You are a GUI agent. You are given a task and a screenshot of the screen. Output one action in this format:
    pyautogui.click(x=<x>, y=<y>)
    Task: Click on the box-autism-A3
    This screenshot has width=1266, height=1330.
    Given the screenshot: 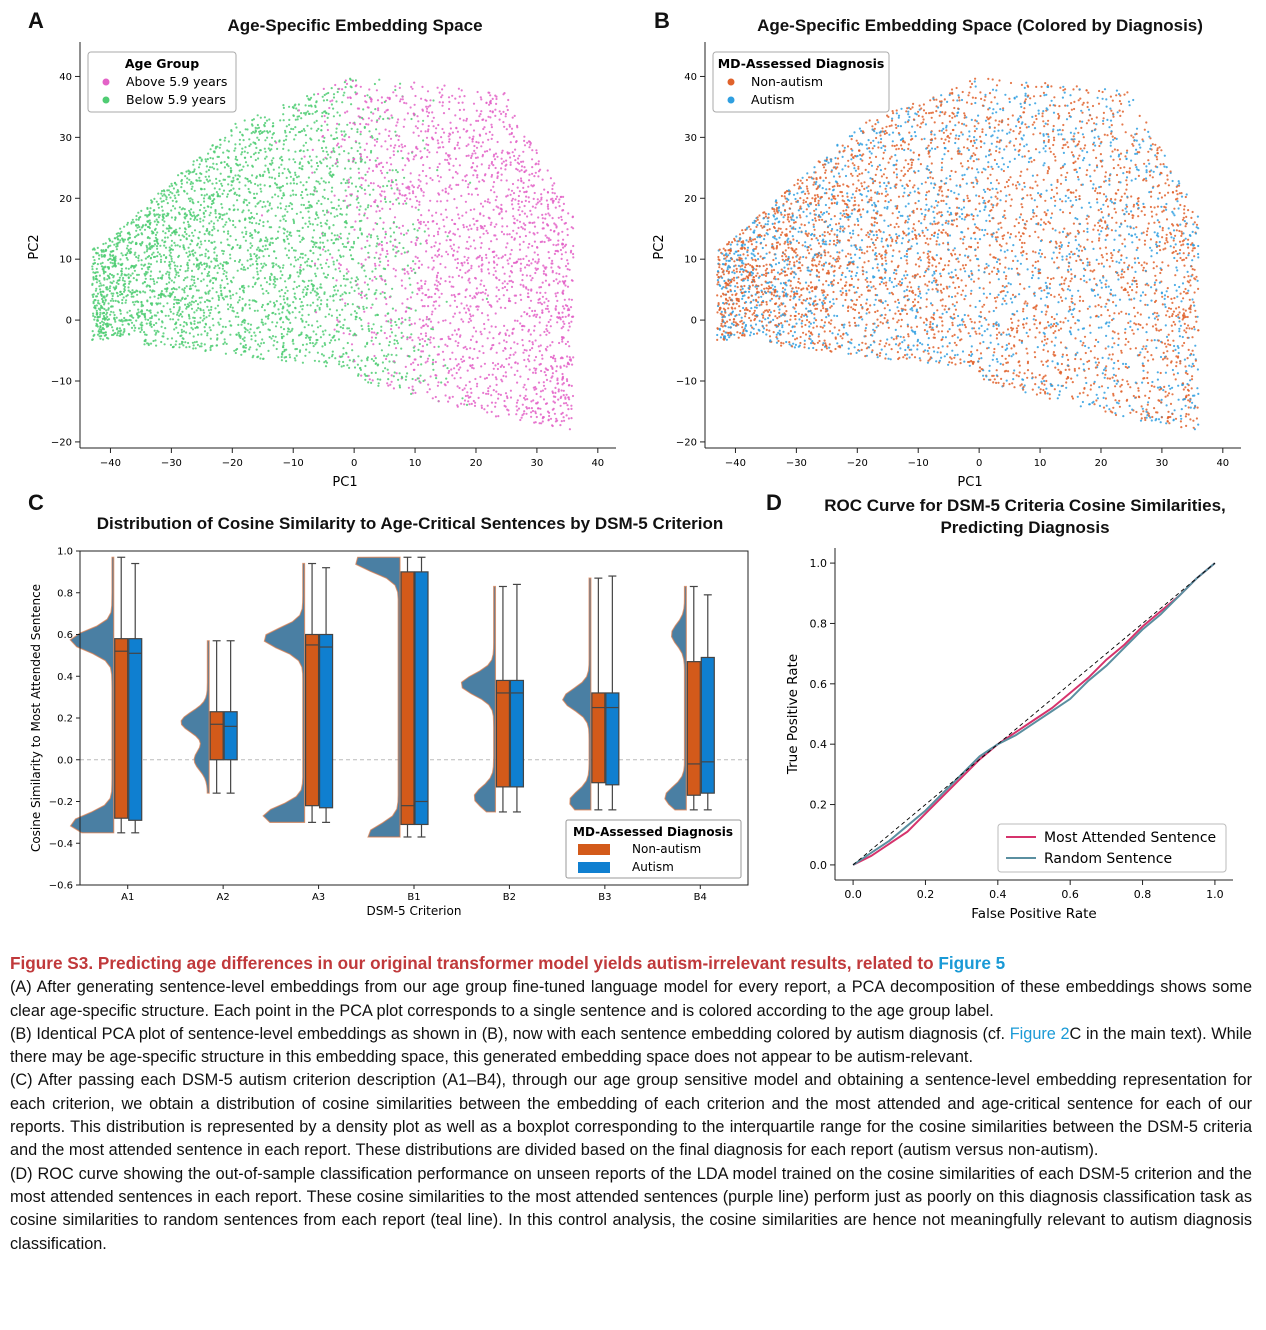 What is the action you would take?
    pyautogui.click(x=326, y=721)
    